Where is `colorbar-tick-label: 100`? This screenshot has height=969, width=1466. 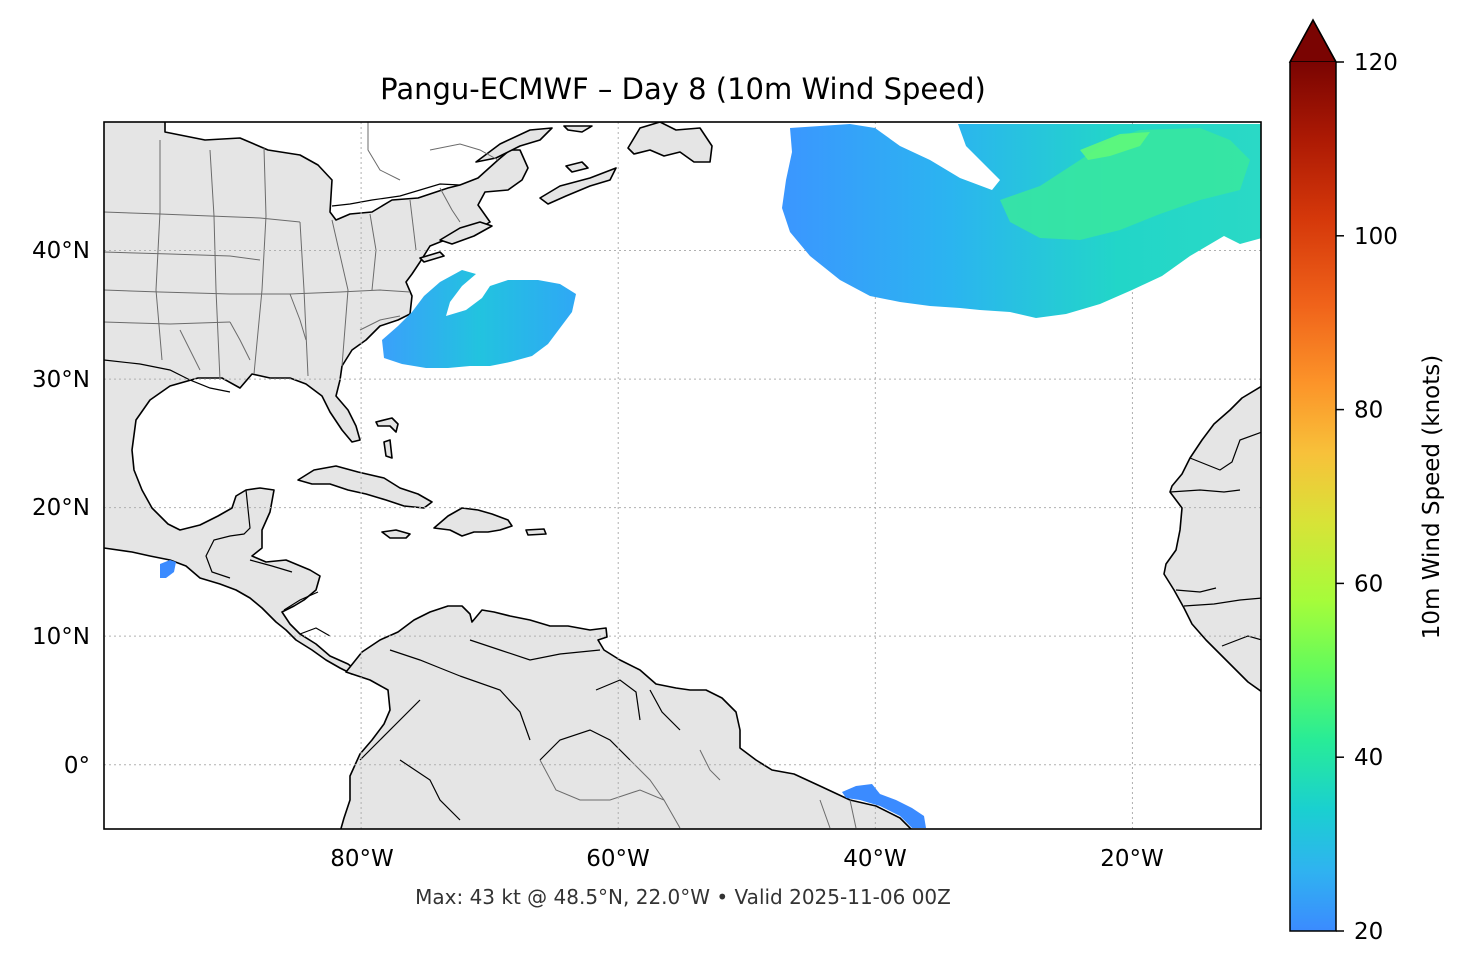 colorbar-tick-label: 100 is located at coordinates (1376, 237).